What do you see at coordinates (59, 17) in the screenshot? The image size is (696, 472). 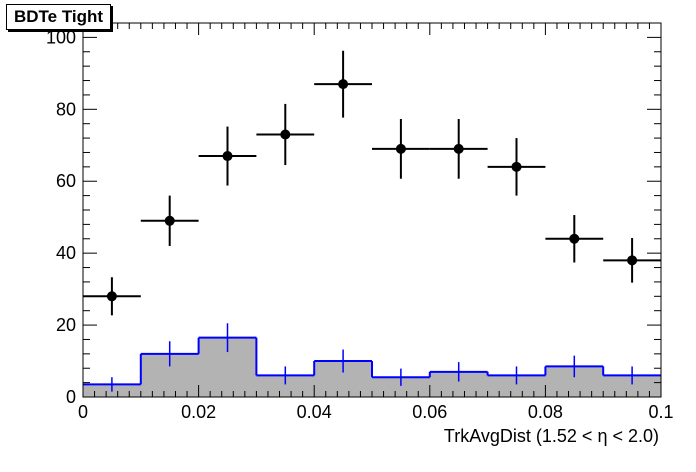 I see `plot-title: BDTe Tight` at bounding box center [59, 17].